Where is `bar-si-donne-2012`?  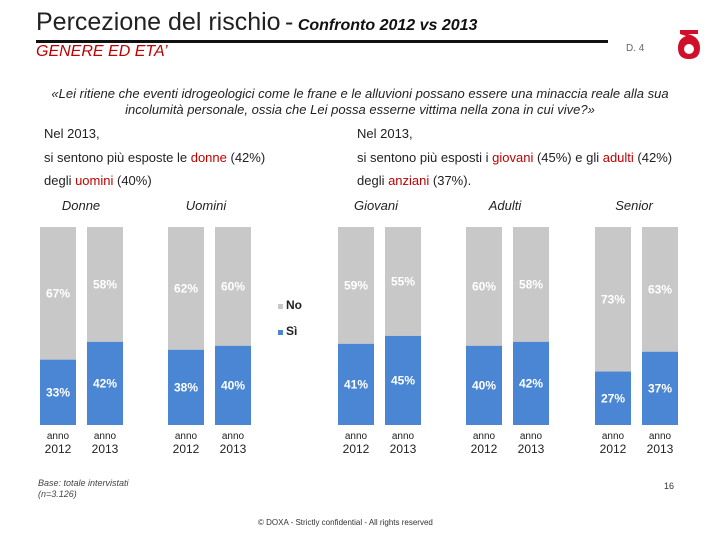 bar-si-donne-2012 is located at coordinates (58, 392).